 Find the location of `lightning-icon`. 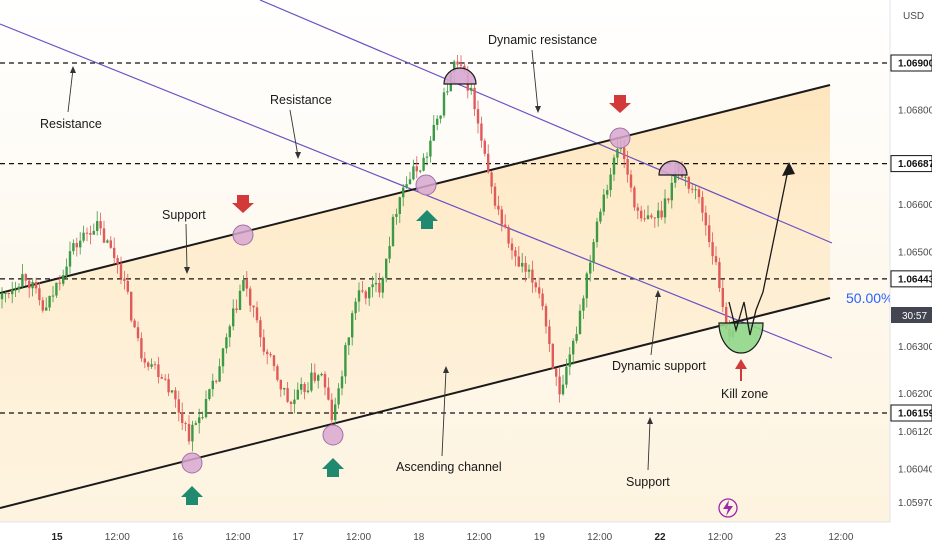

lightning-icon is located at coordinates (728, 508).